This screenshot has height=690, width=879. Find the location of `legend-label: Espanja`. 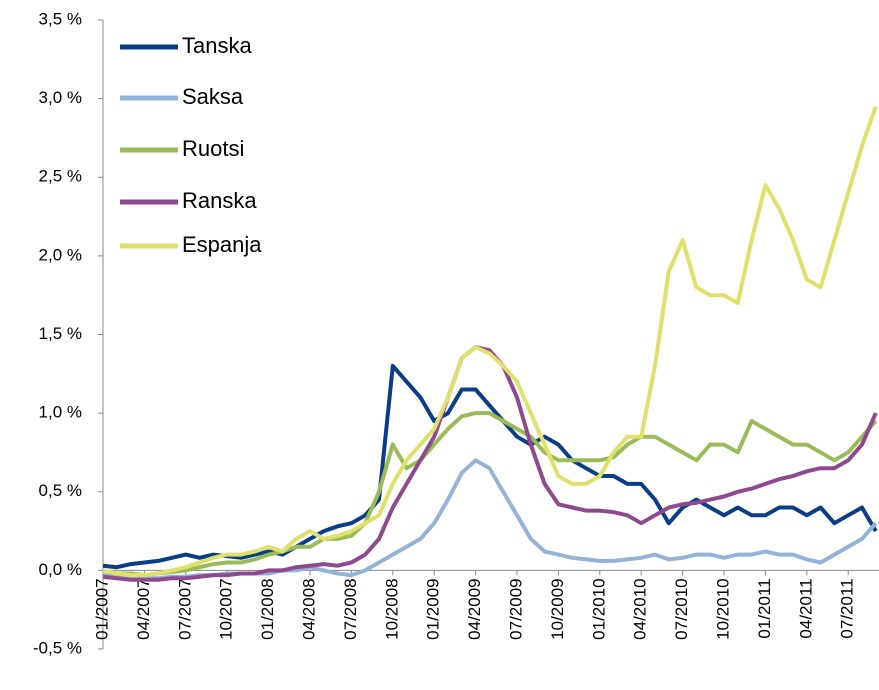

legend-label: Espanja is located at coordinates (222, 244).